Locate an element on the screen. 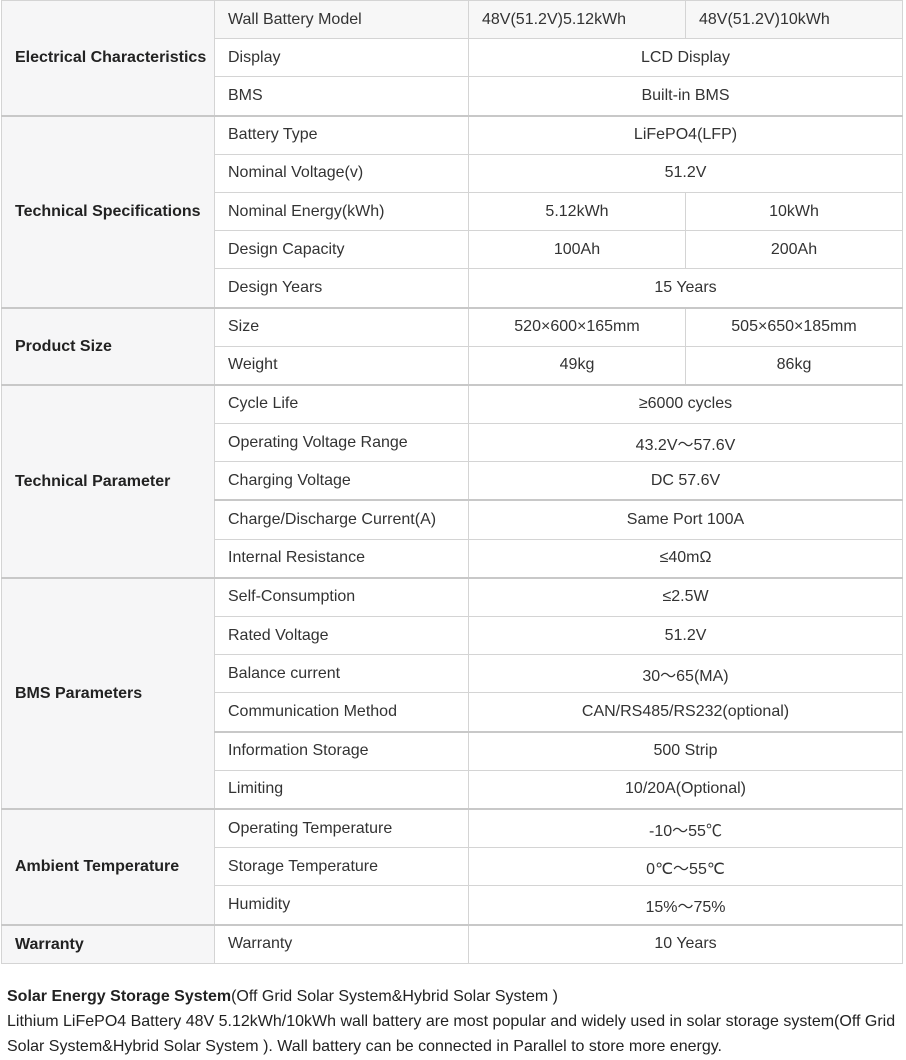 This screenshot has height=1060, width=906. spec-value: 200Ah is located at coordinates (794, 250).